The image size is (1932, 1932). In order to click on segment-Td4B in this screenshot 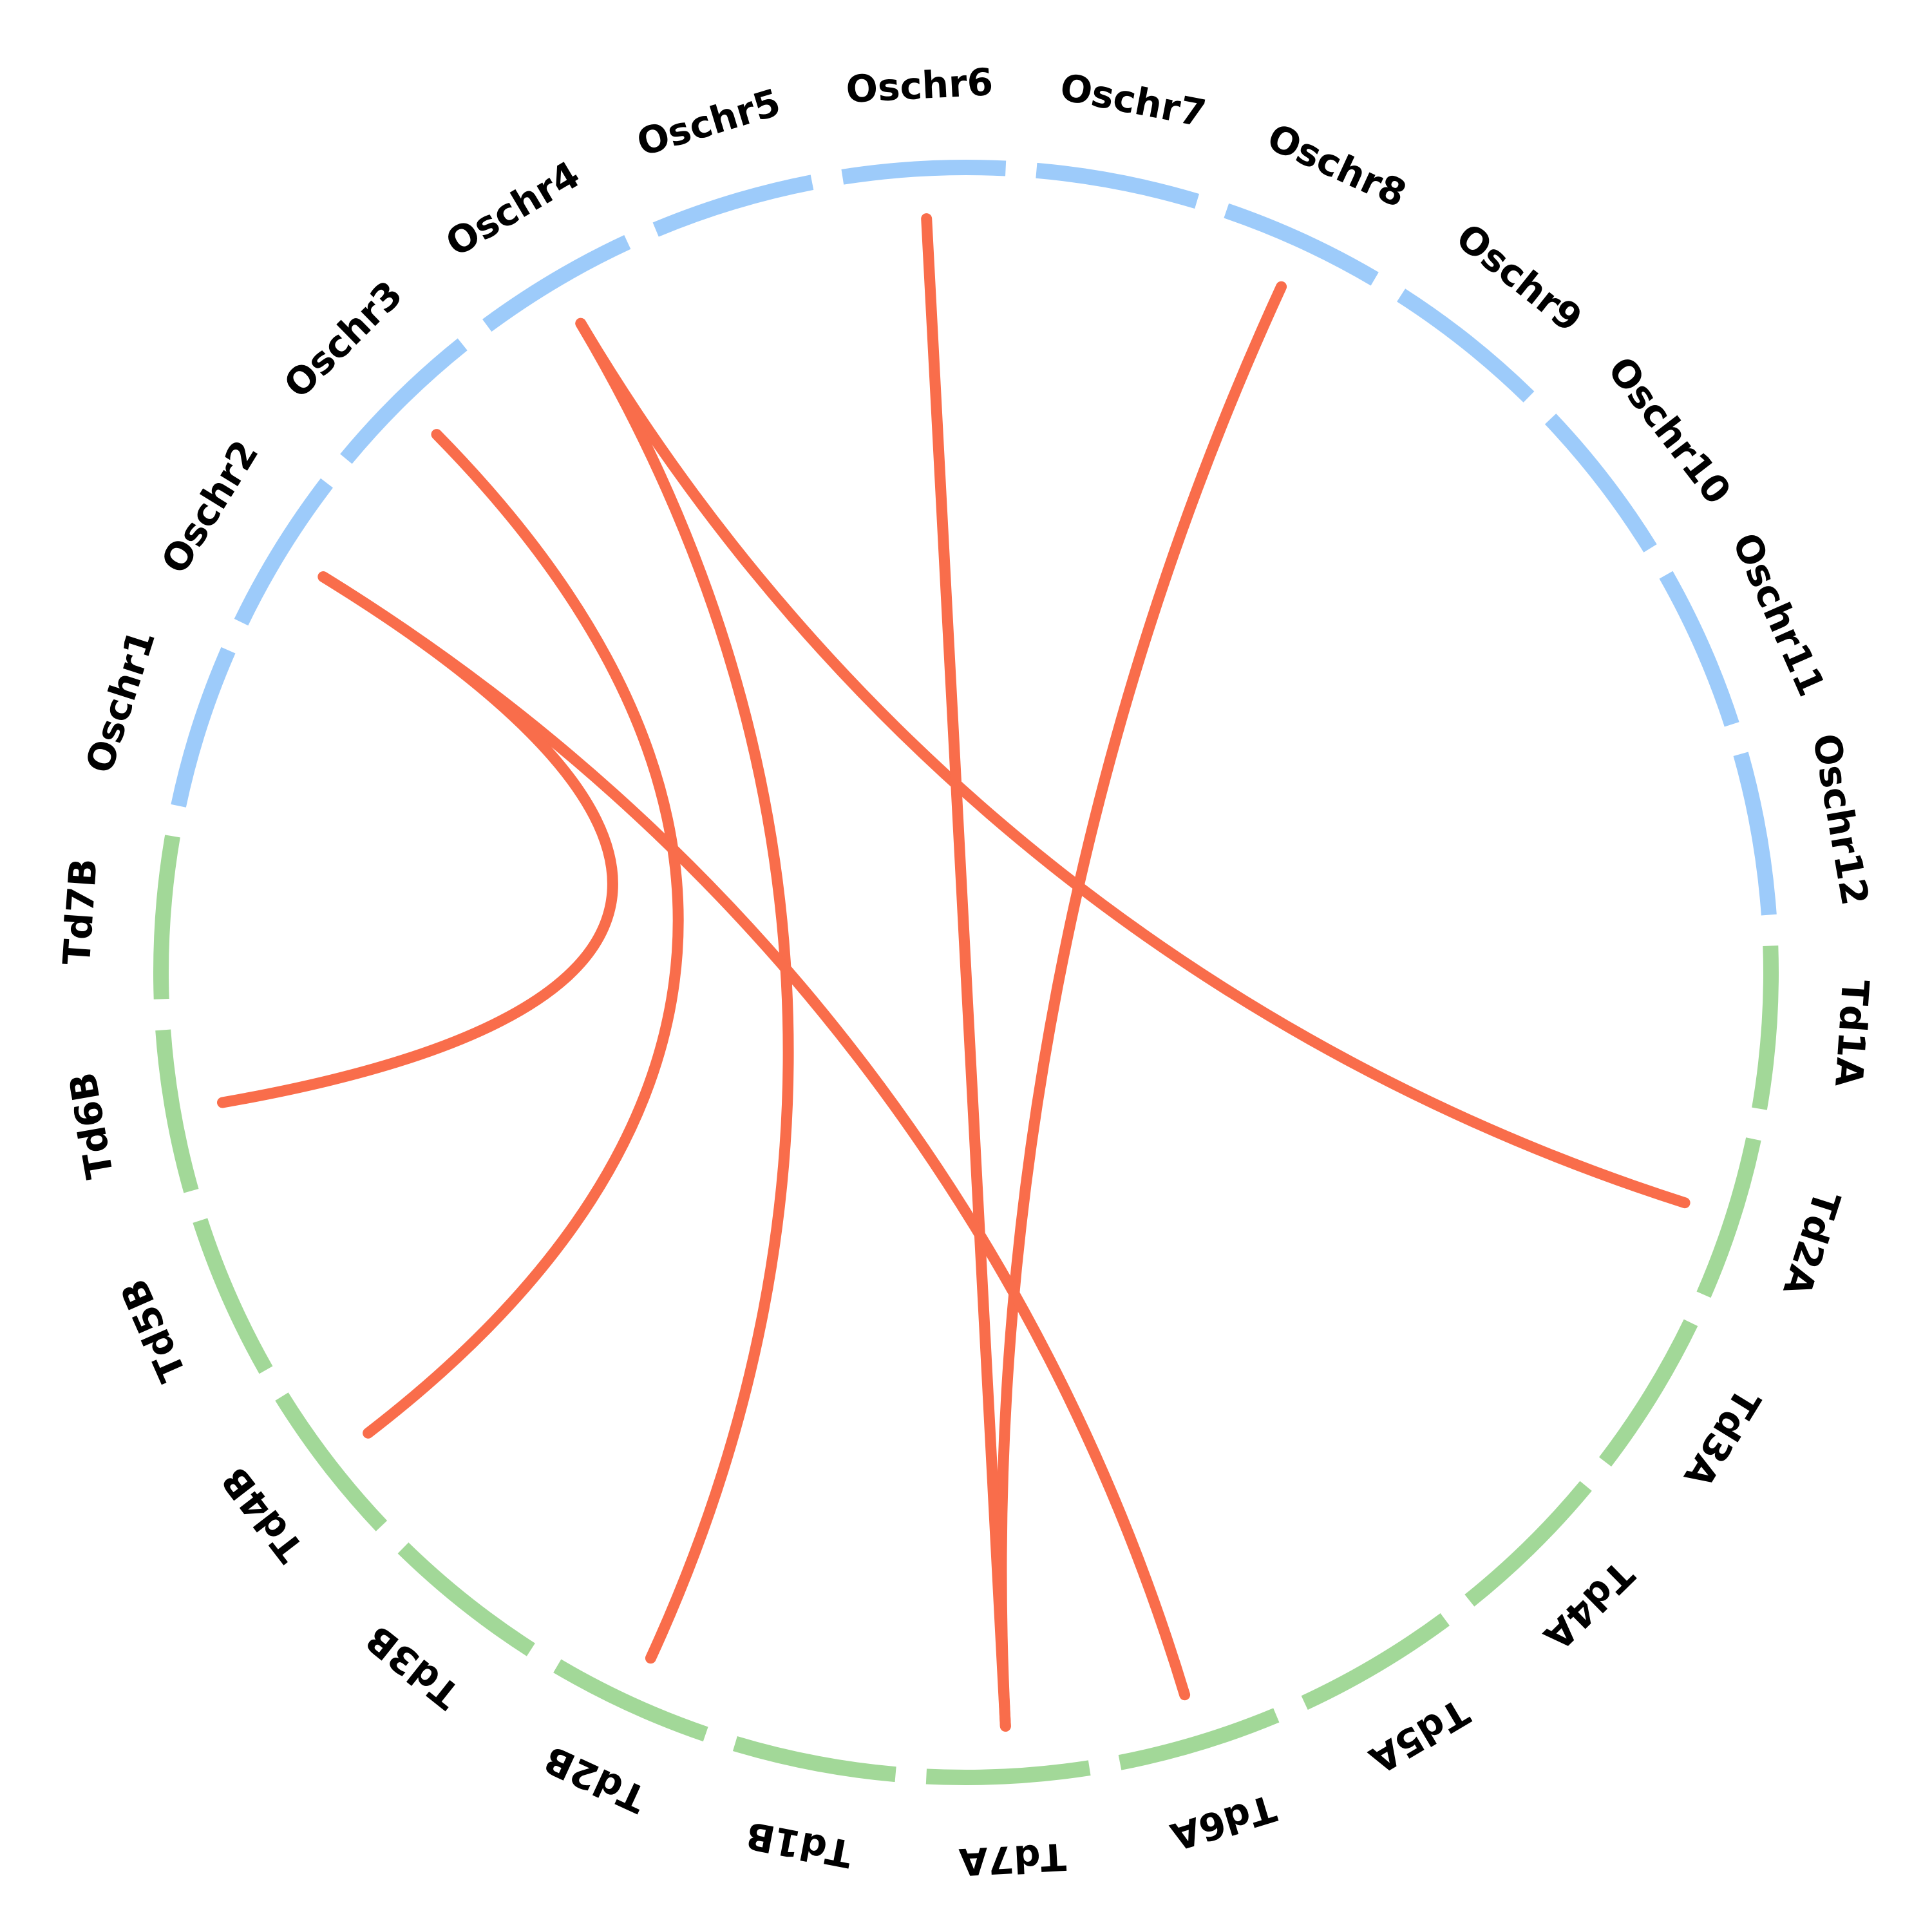, I will do `click(332, 1461)`.